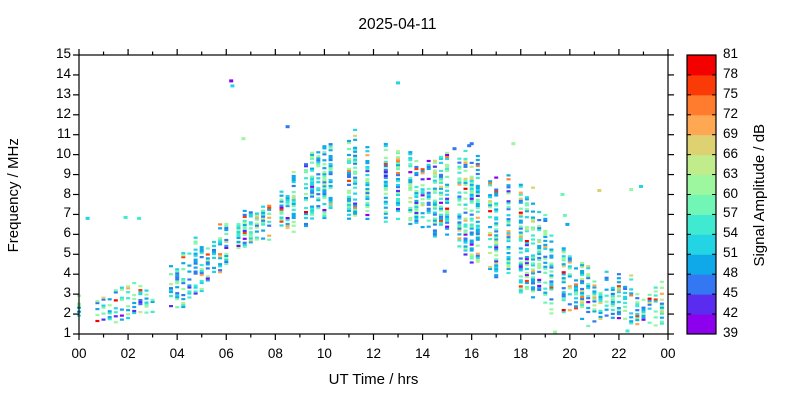  What do you see at coordinates (619, 353) in the screenshot?
I see `x-tick-label: 22` at bounding box center [619, 353].